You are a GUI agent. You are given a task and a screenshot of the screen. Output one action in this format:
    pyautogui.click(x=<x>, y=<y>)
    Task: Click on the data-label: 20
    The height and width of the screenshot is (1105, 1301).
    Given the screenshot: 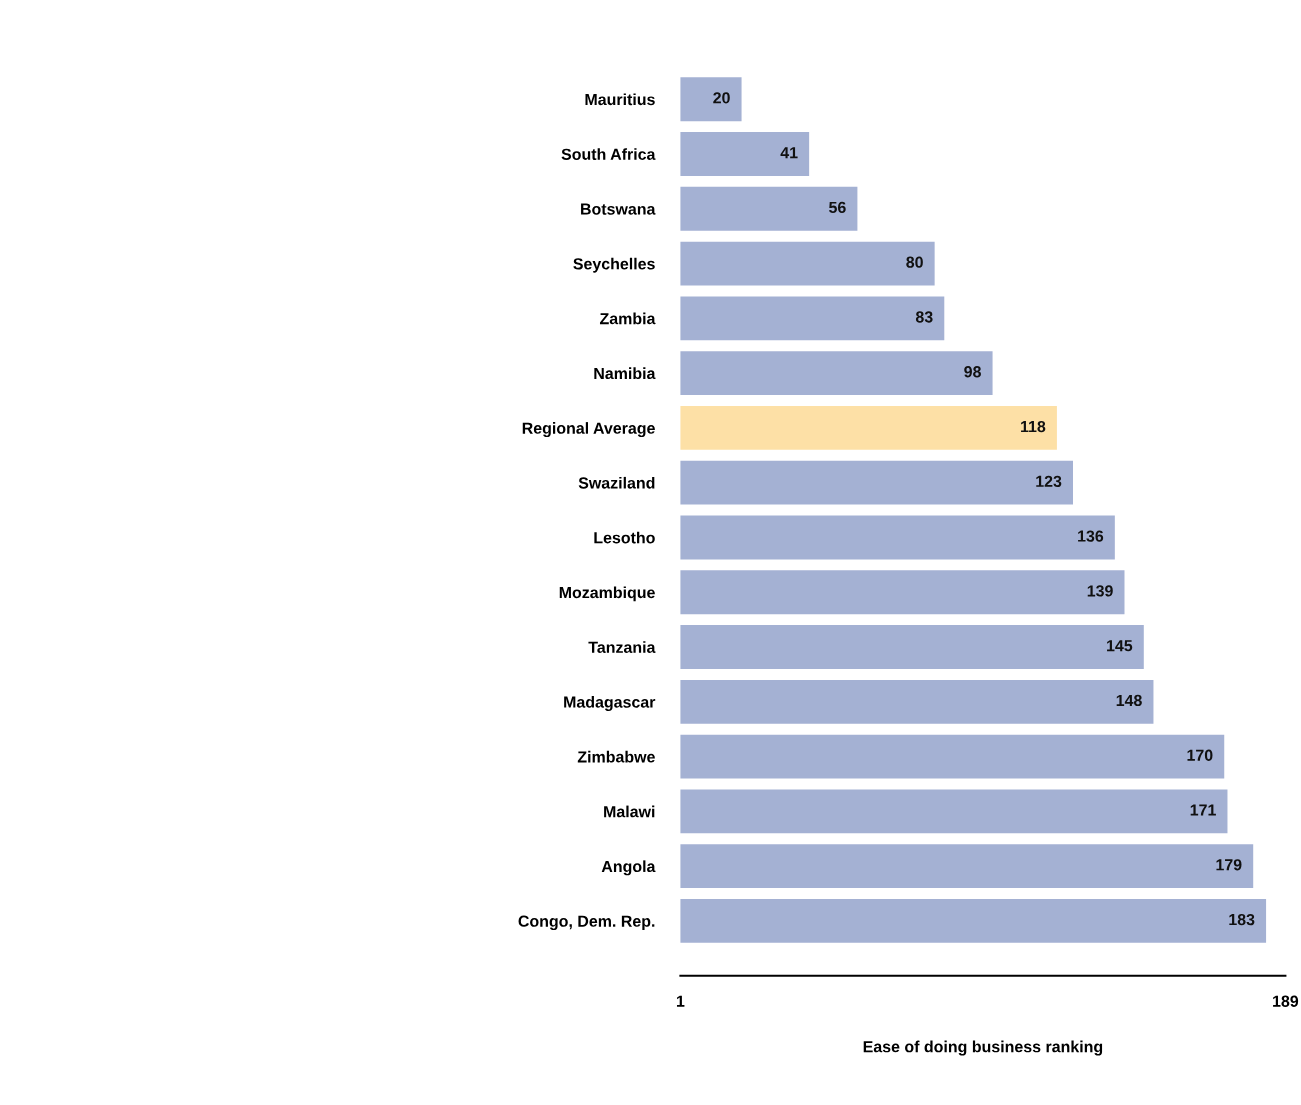 What is the action you would take?
    pyautogui.click(x=721, y=98)
    